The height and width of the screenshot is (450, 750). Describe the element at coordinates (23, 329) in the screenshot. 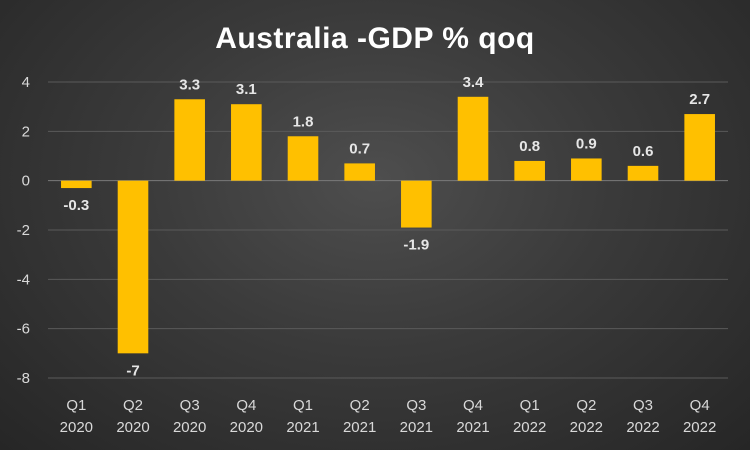

I see `y-tick-label: -6` at that location.